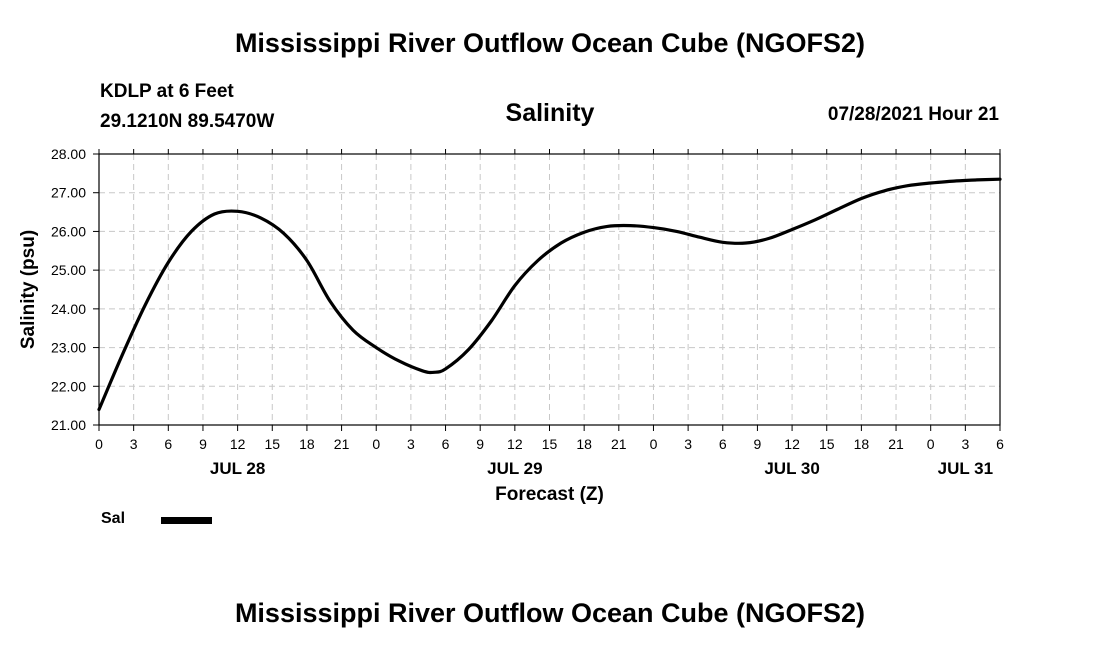 This screenshot has width=1100, height=650. Describe the element at coordinates (913, 114) in the screenshot. I see `forecast-datetime: 07/28/2021 Hour 21` at that location.